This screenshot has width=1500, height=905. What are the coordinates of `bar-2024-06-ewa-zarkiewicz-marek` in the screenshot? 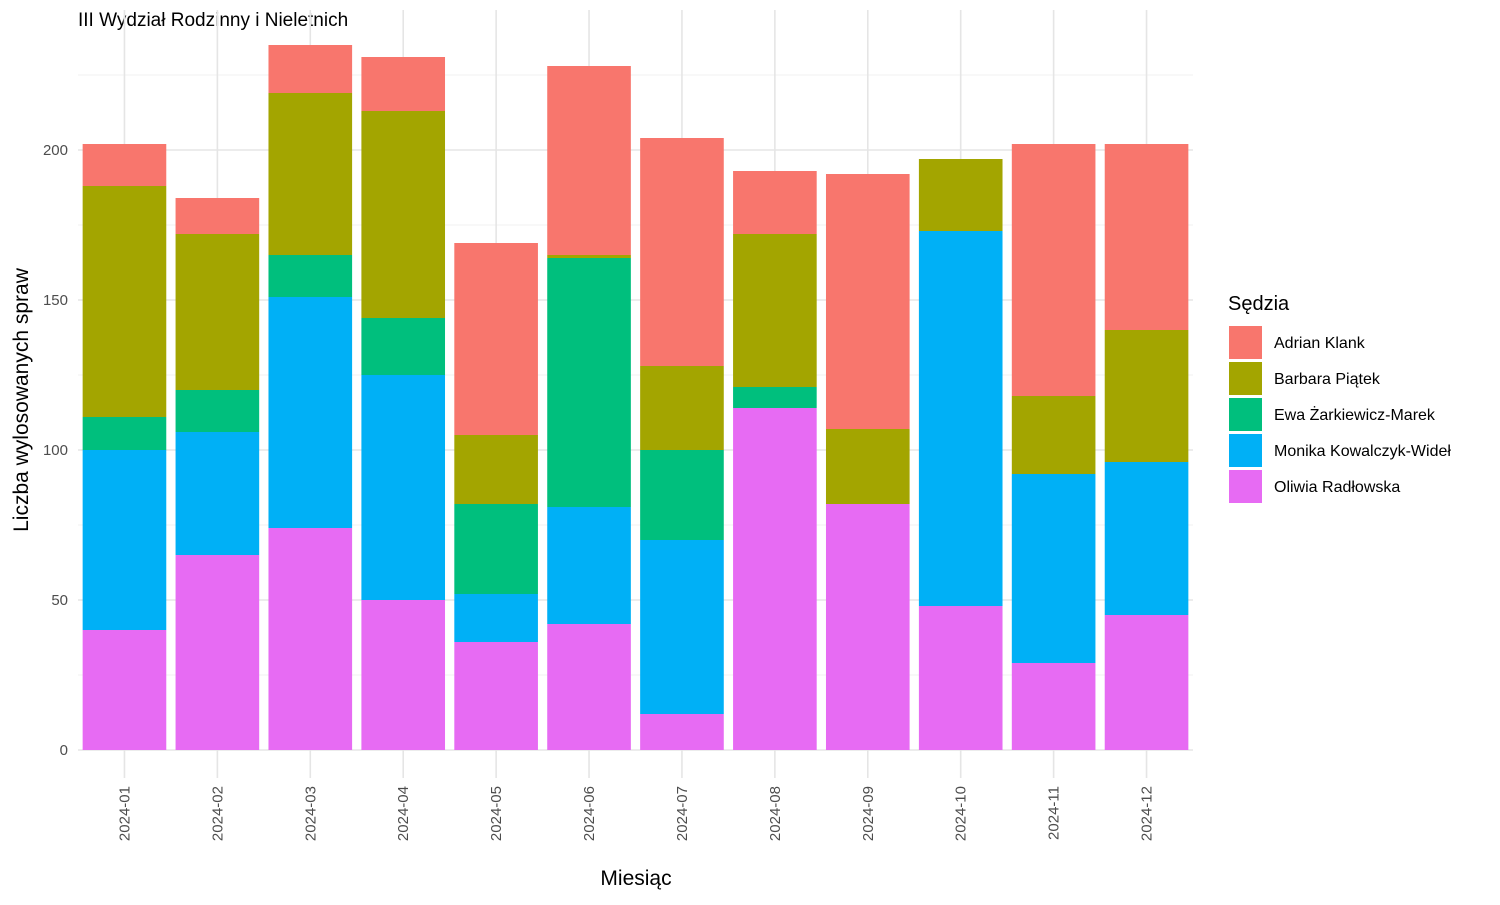 It's located at (589, 382).